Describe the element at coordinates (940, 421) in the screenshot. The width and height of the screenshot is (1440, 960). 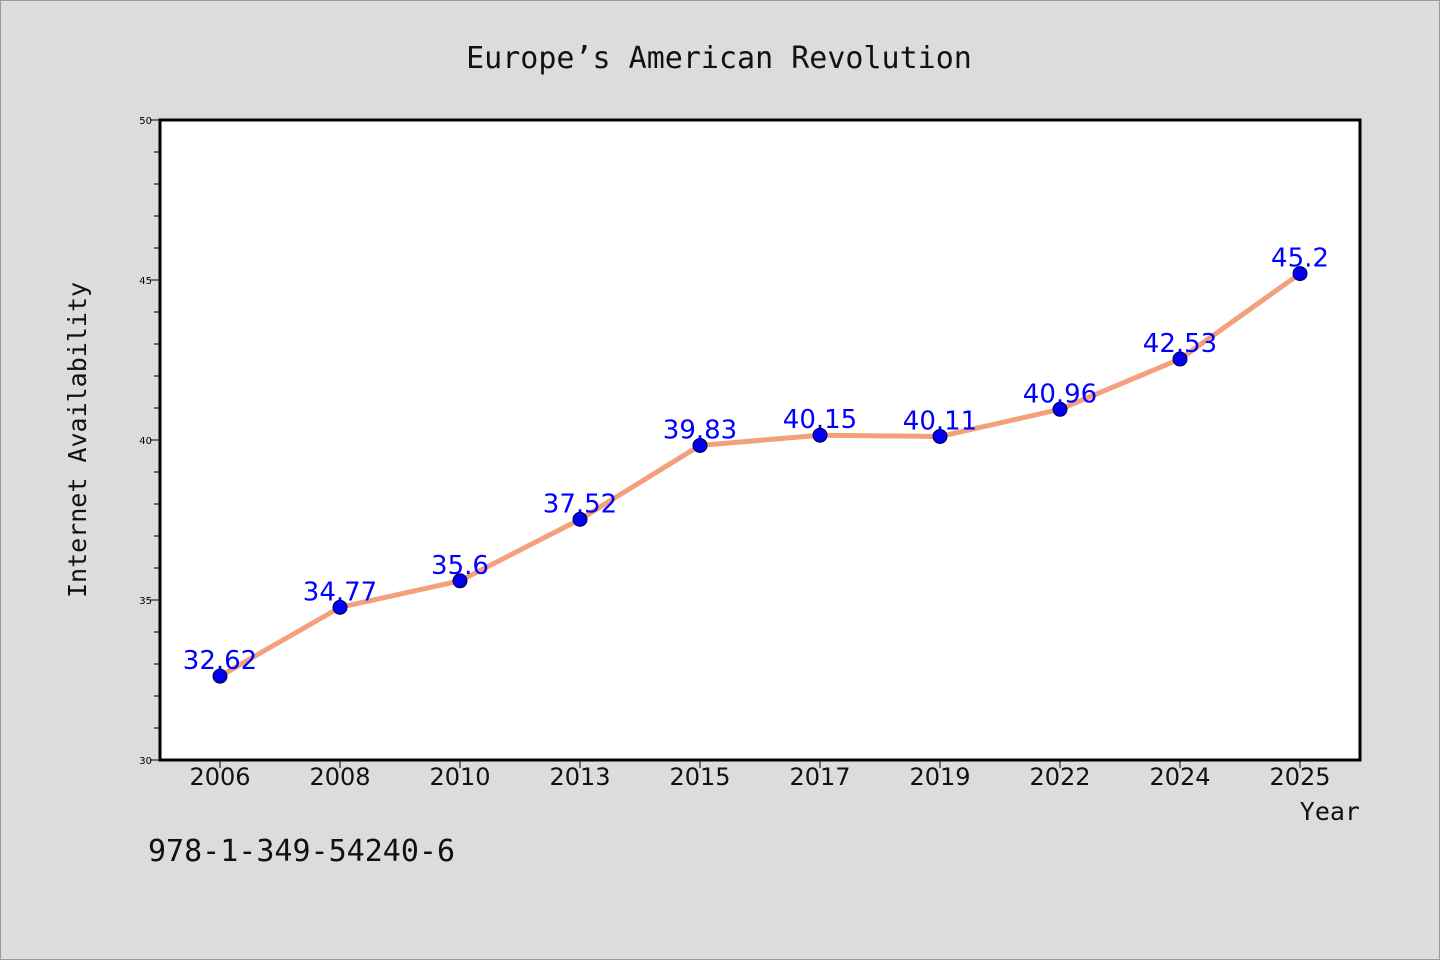
I see `data-label: 40.11` at that location.